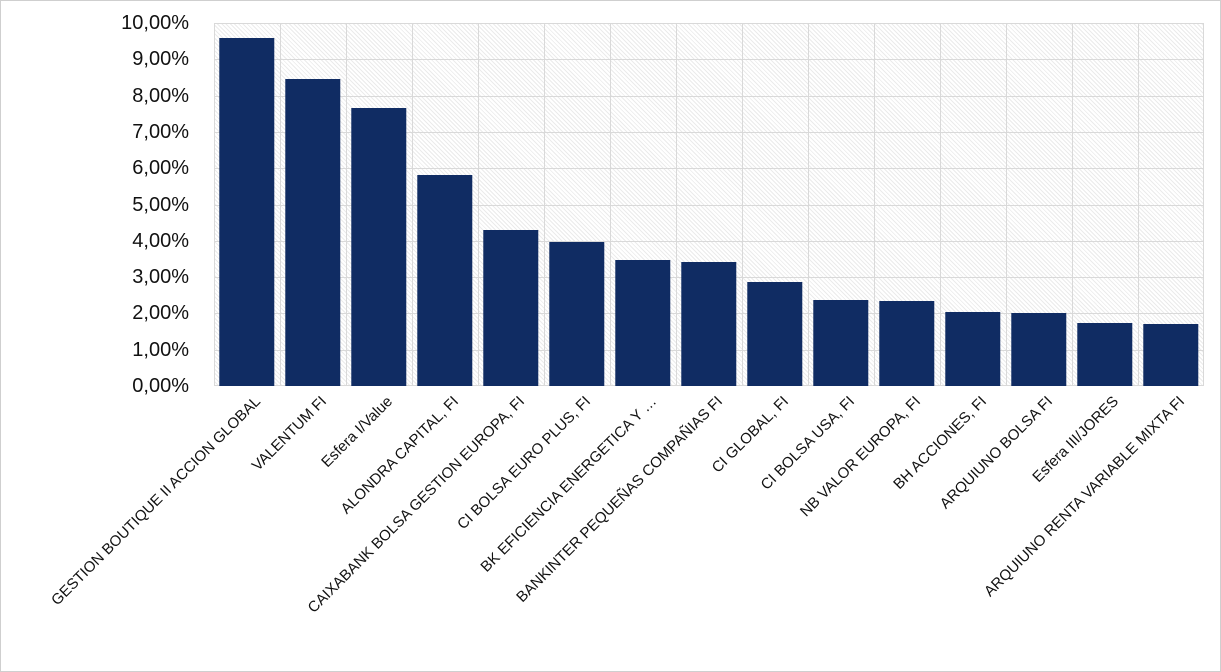  I want to click on y-axis-tick-label: 4,00%, so click(160, 241).